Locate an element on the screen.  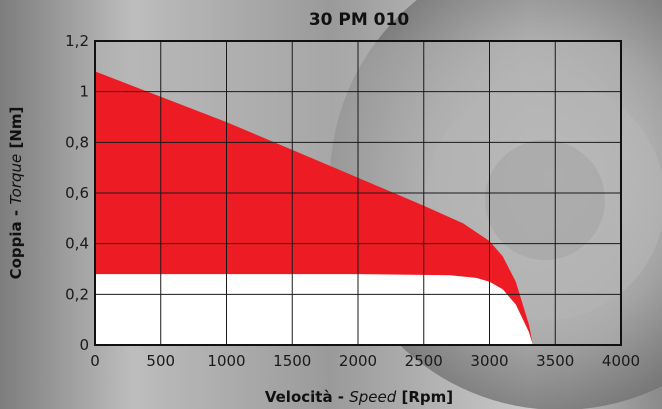
x-tick-label: 1500 is located at coordinates (292, 361).